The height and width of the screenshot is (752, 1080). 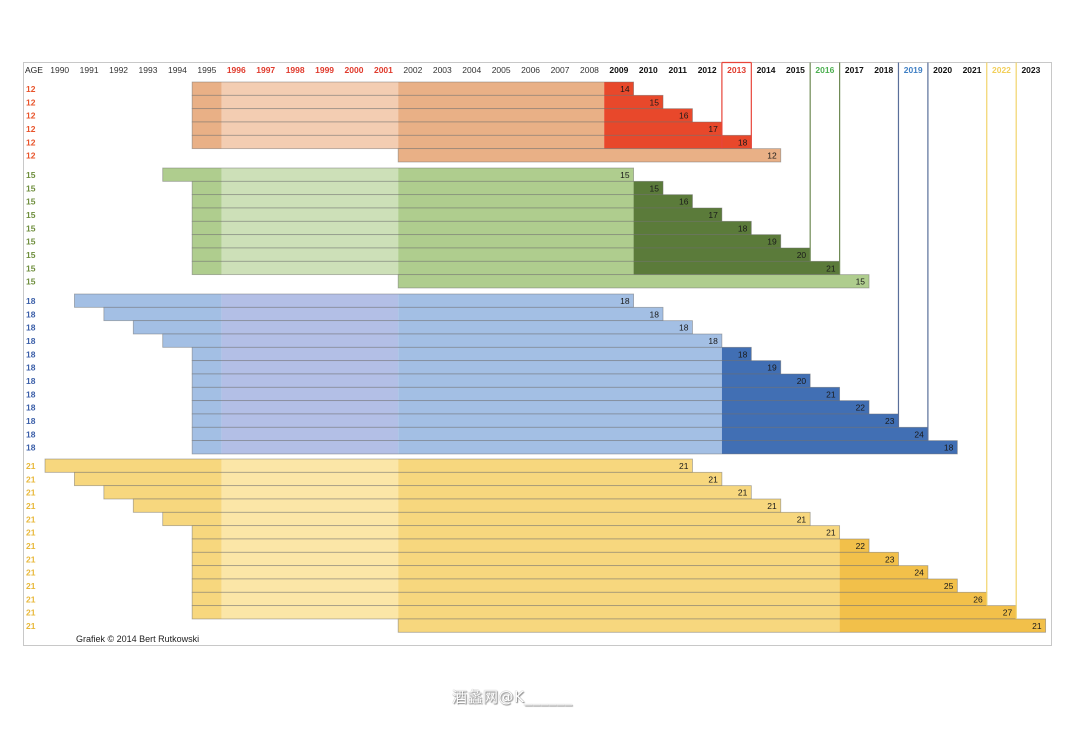 I want to click on bar-value-label: 19, so click(x=772, y=242).